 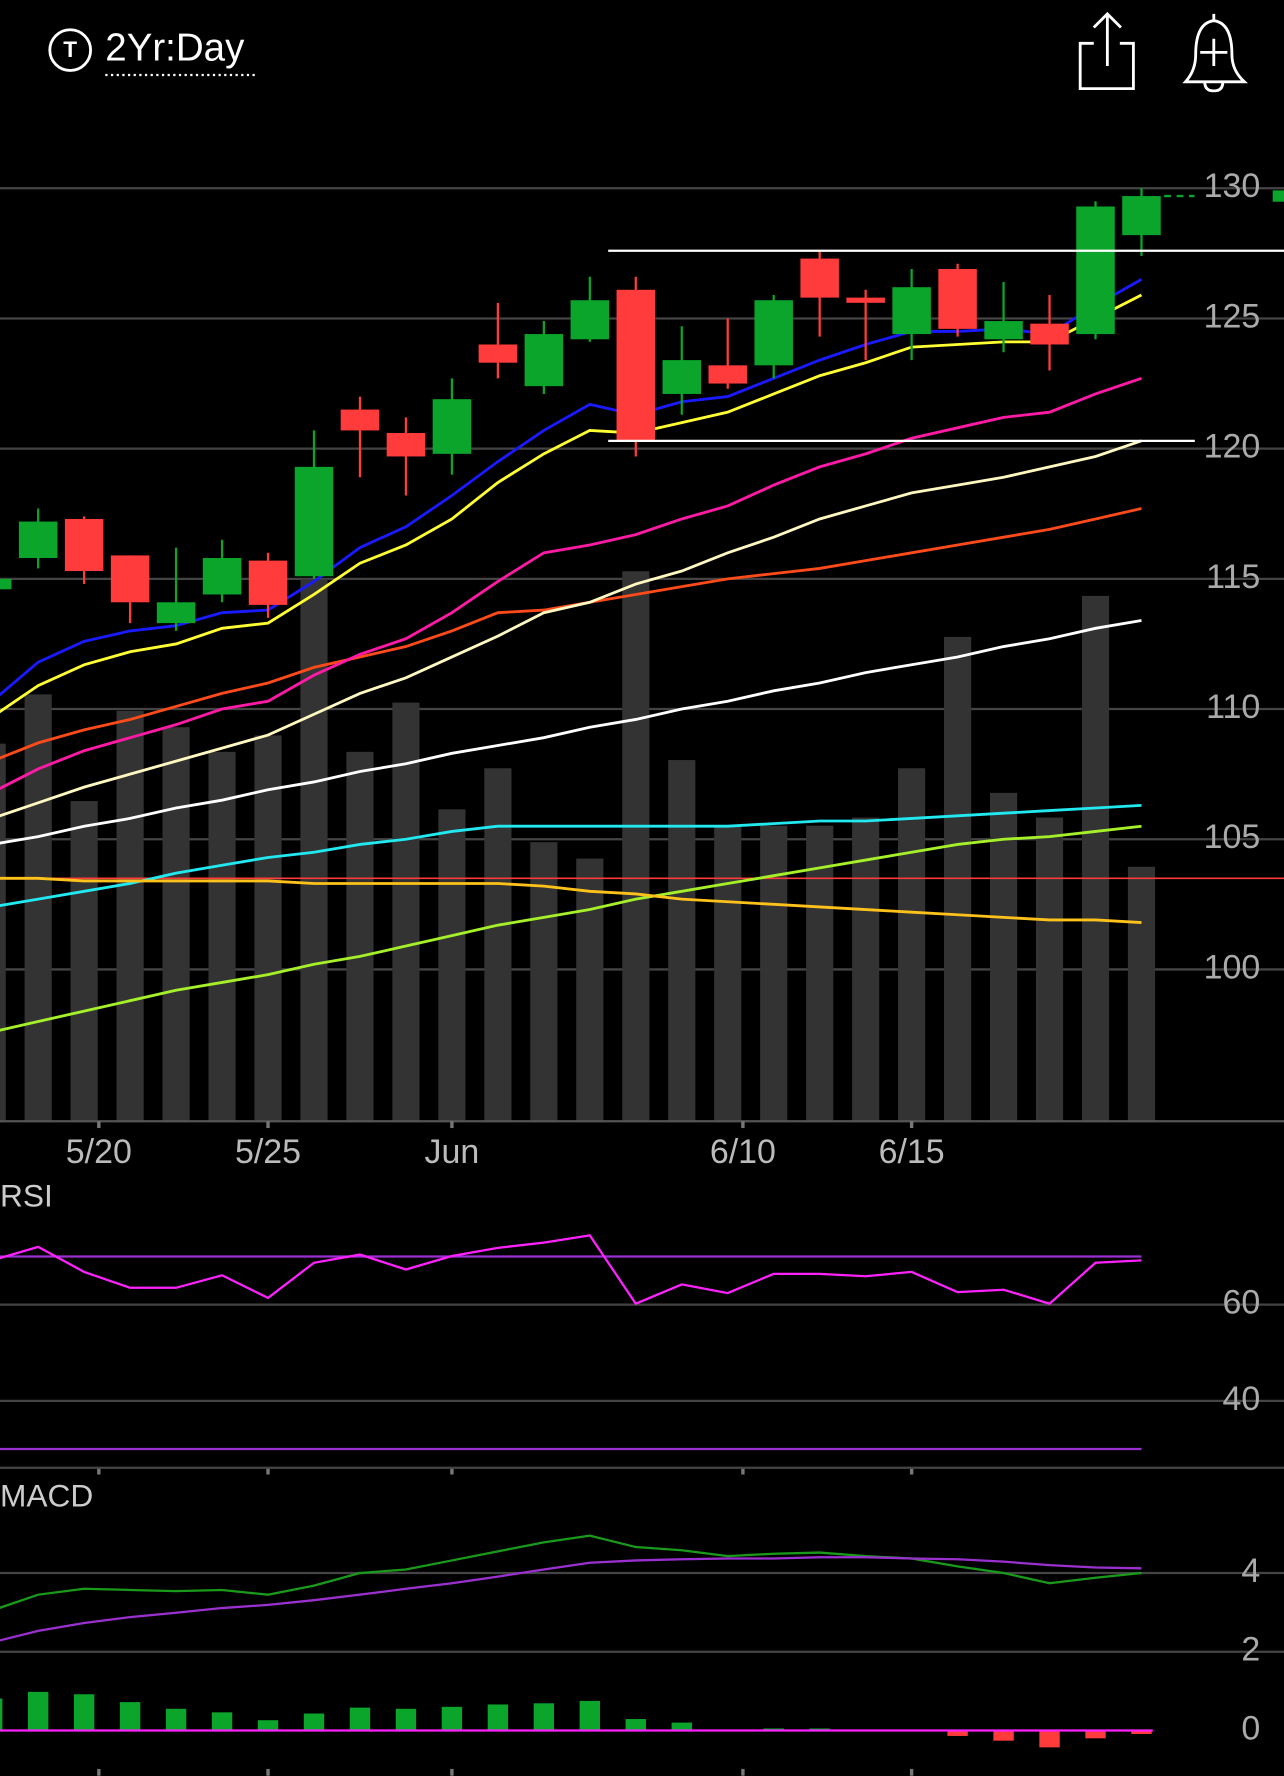 I want to click on range-icon-label: T, so click(x=70, y=49).